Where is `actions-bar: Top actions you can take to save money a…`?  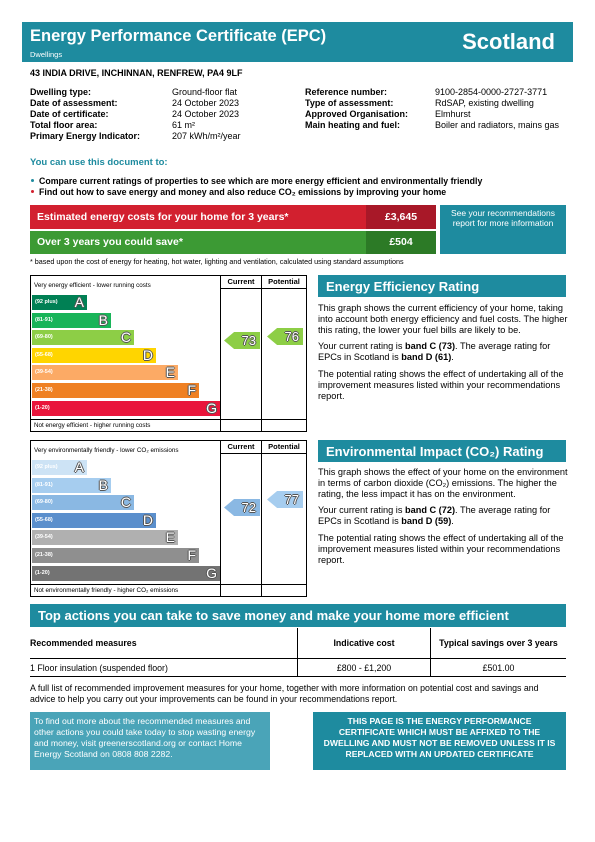
actions-bar: Top actions you can take to save money a… is located at coordinates (298, 615).